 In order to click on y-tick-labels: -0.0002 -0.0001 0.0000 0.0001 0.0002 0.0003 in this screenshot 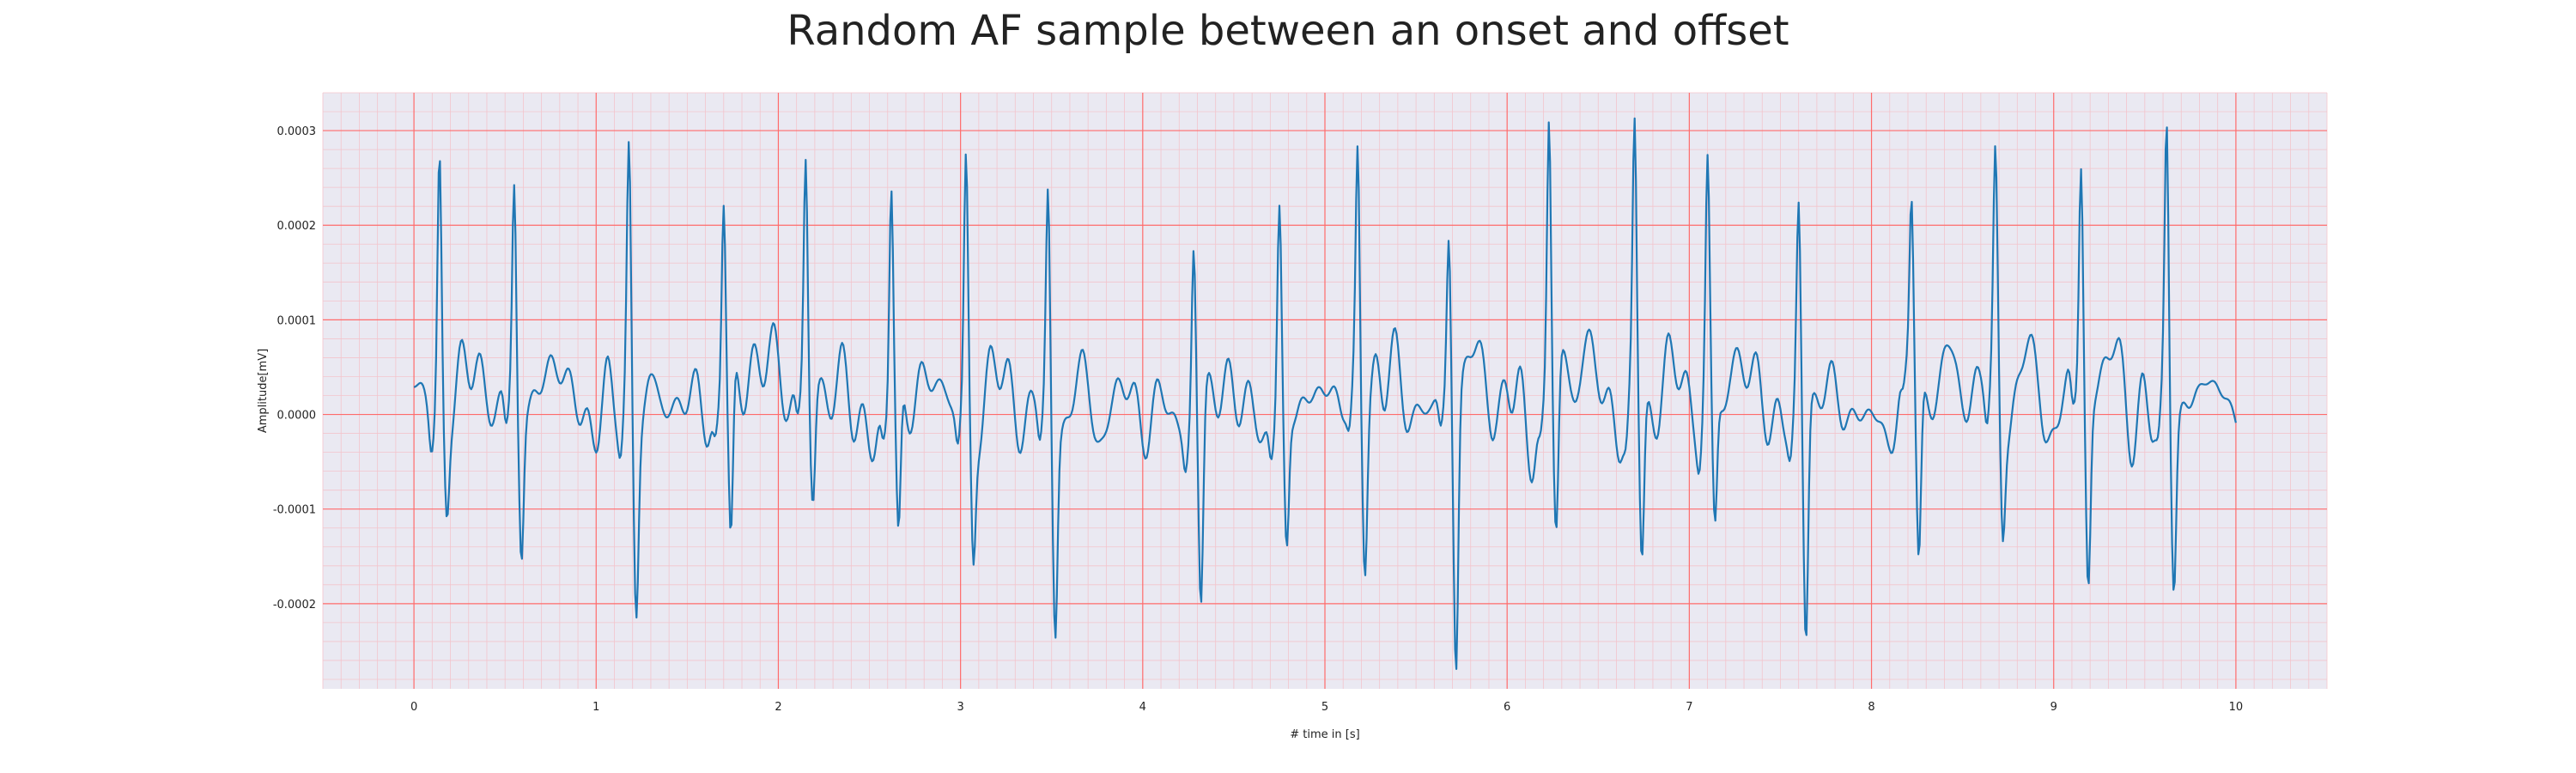, I will do `click(294, 368)`.